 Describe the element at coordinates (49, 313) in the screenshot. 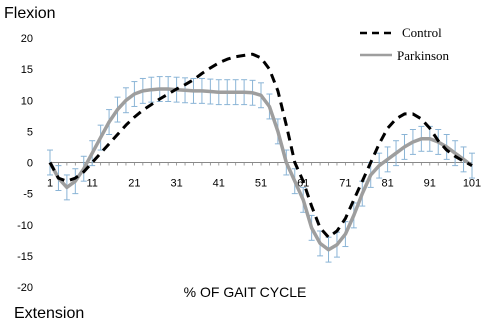

I see `y-axis-title-extension: Extension` at that location.